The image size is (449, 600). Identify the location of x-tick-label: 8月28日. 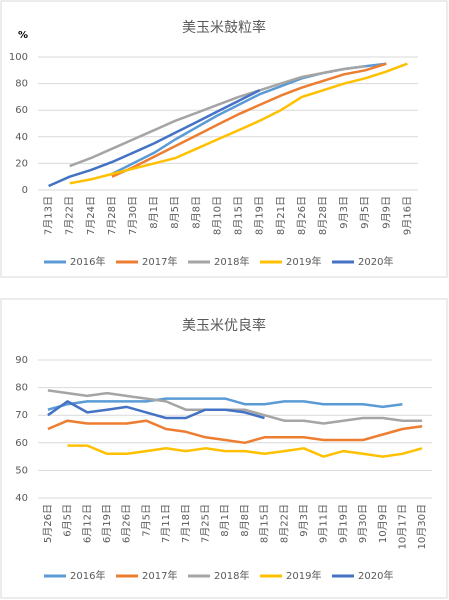
(323, 215).